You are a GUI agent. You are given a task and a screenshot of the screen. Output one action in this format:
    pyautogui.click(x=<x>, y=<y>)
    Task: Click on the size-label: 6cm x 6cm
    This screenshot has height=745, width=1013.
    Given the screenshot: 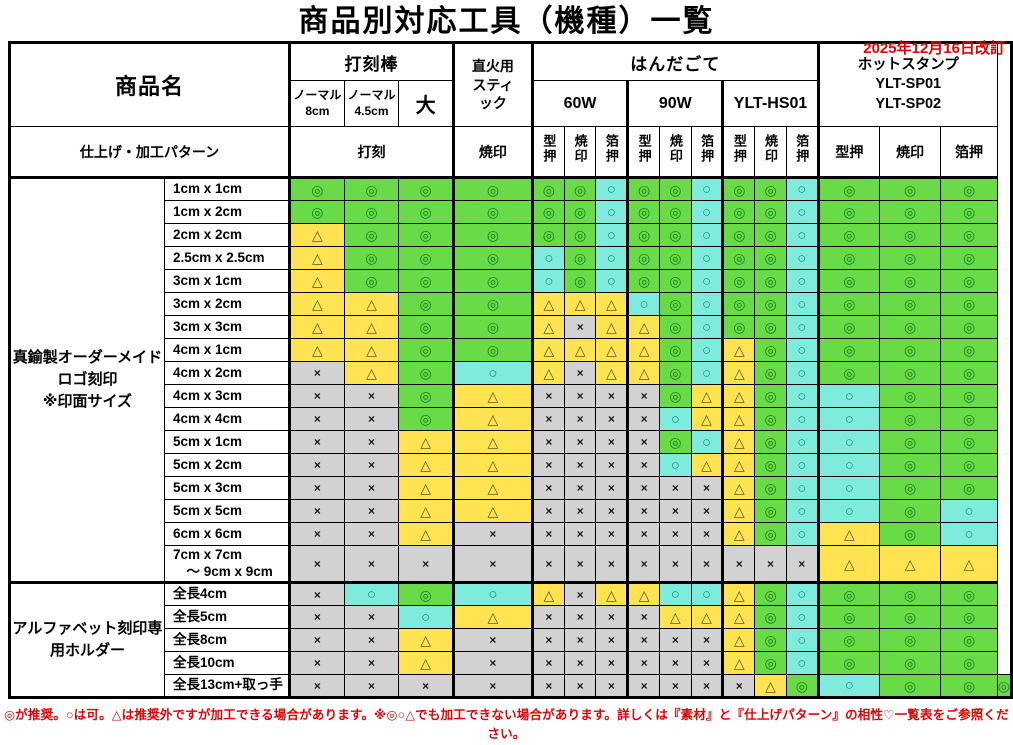 What is the action you would take?
    pyautogui.click(x=227, y=534)
    